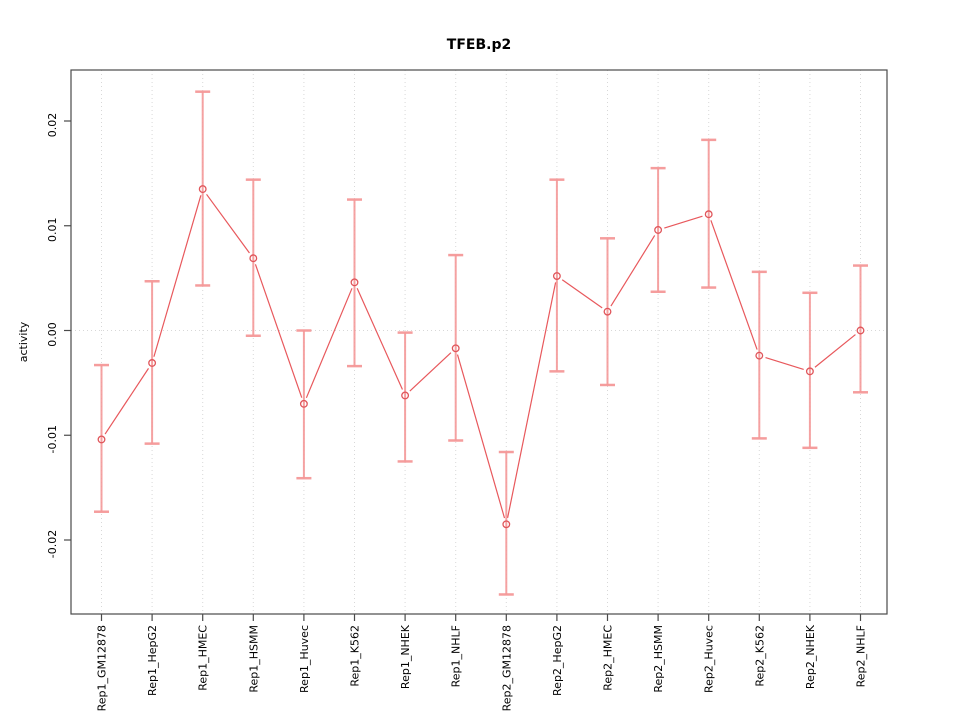  Describe the element at coordinates (608, 658) in the screenshot. I see `x-tick-label: Rep2_HMEC` at that location.